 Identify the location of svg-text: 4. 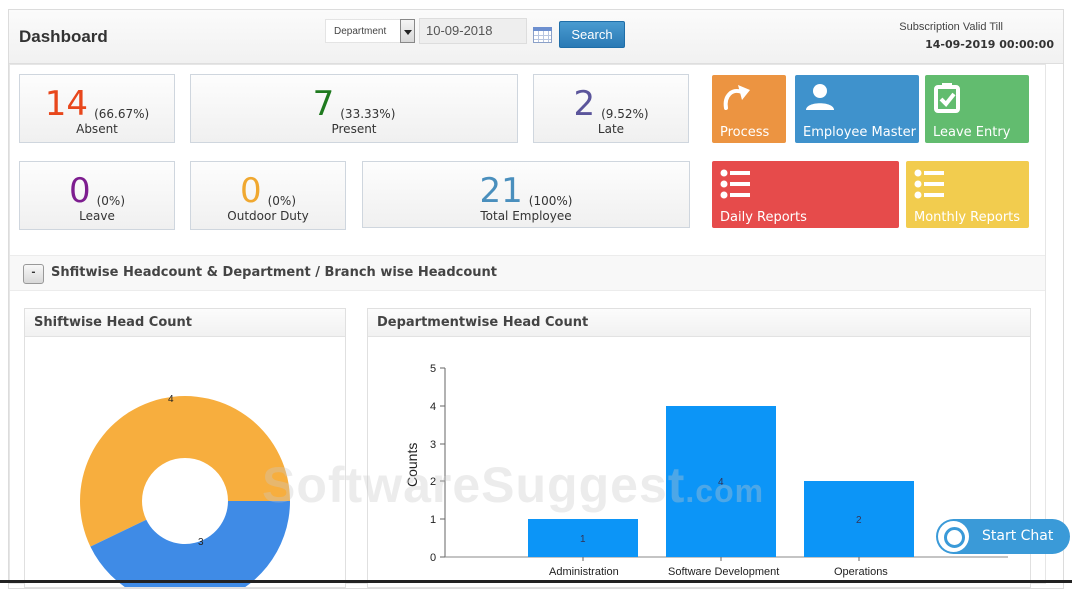
(433, 407).